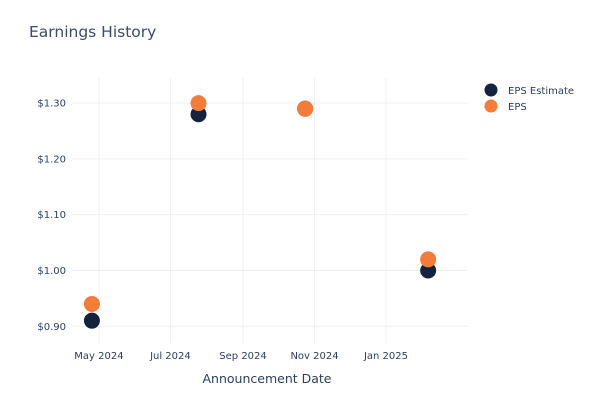  I want to click on x-axis-tick-labels: May 2024 Jul 2024 Sep 2024 Nov 2024 Jan 2025, so click(241, 356).